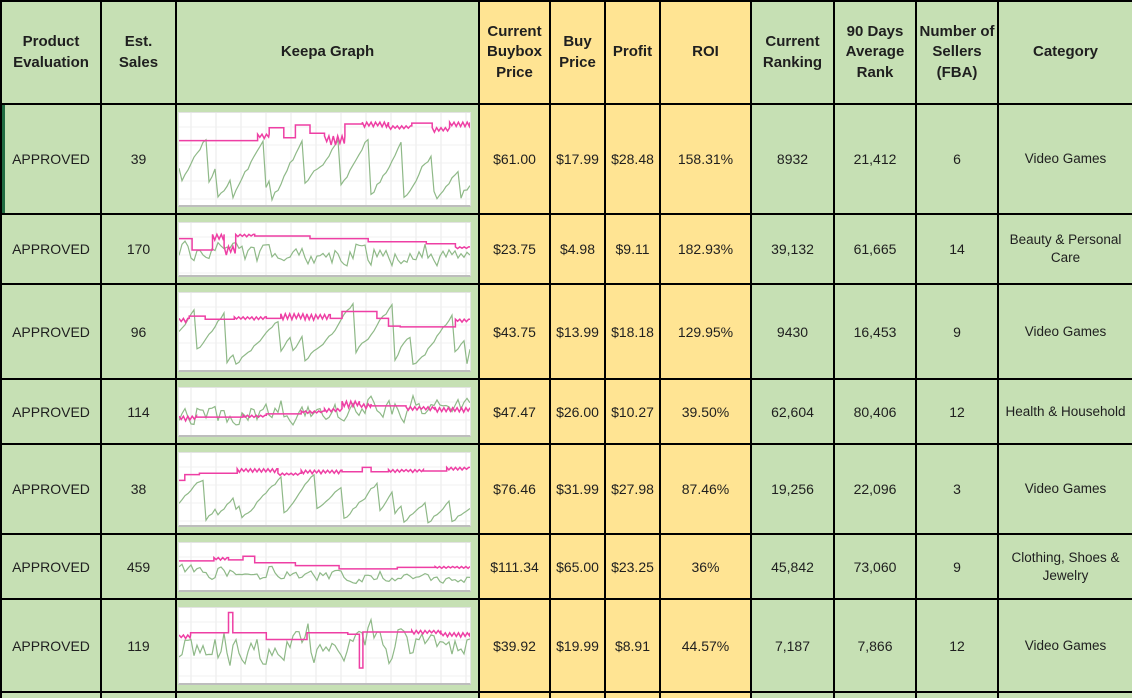 The image size is (1132, 698). Describe the element at coordinates (577, 411) in the screenshot. I see `cell-buy-price: $26.00` at that location.